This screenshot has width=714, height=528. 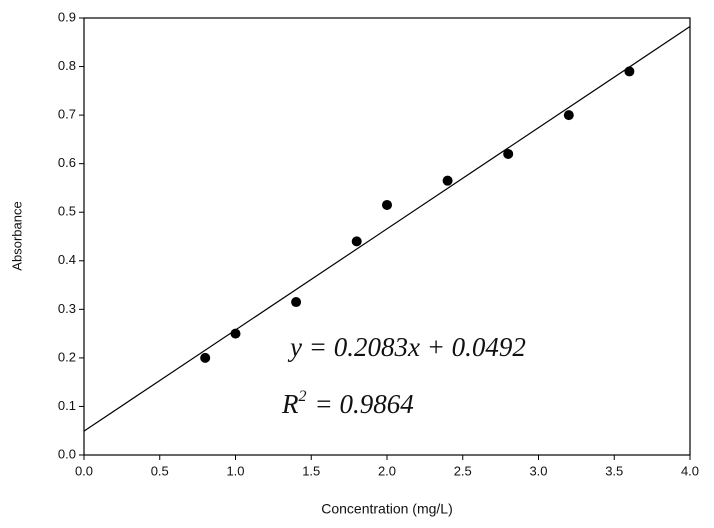 What do you see at coordinates (67, 211) in the screenshot?
I see `y-tick-label: 0.5` at bounding box center [67, 211].